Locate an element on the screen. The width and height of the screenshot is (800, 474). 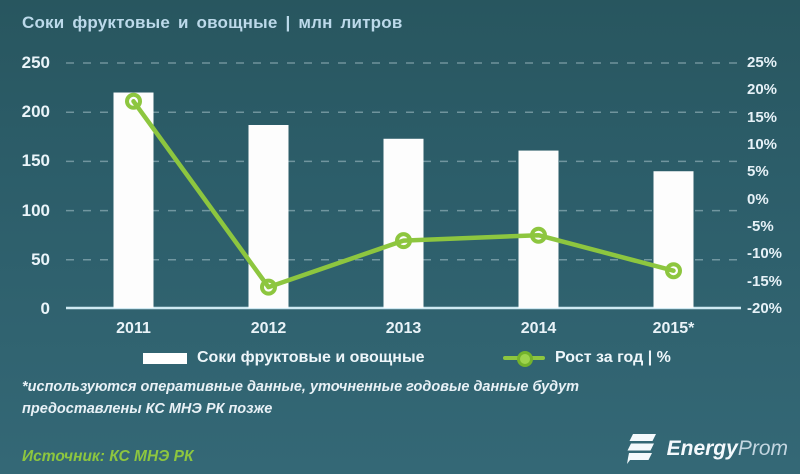
growth-marker-2012 is located at coordinates (268, 287).